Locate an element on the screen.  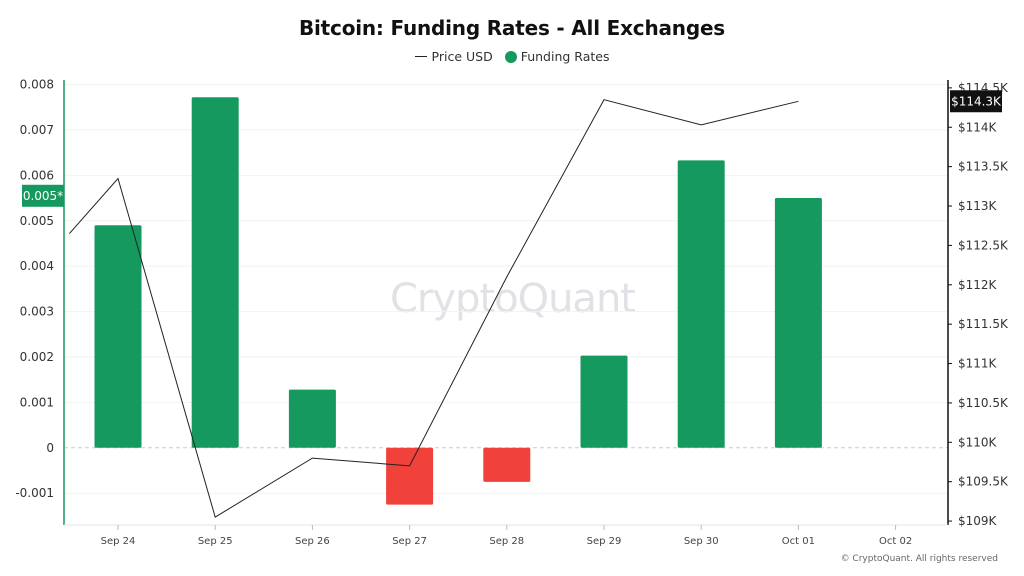
left-axis-tick-label: 0.003 is located at coordinates (37, 312).